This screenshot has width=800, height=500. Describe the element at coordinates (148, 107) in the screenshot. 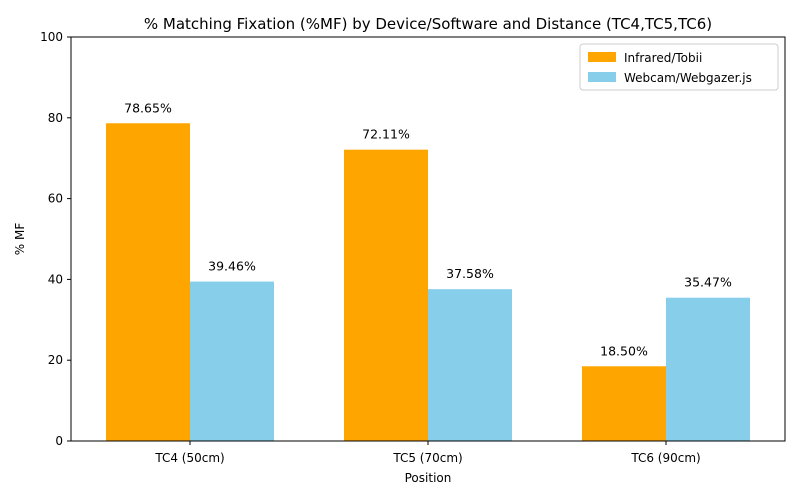

I see `data-label-1-1: 78.65%` at that location.